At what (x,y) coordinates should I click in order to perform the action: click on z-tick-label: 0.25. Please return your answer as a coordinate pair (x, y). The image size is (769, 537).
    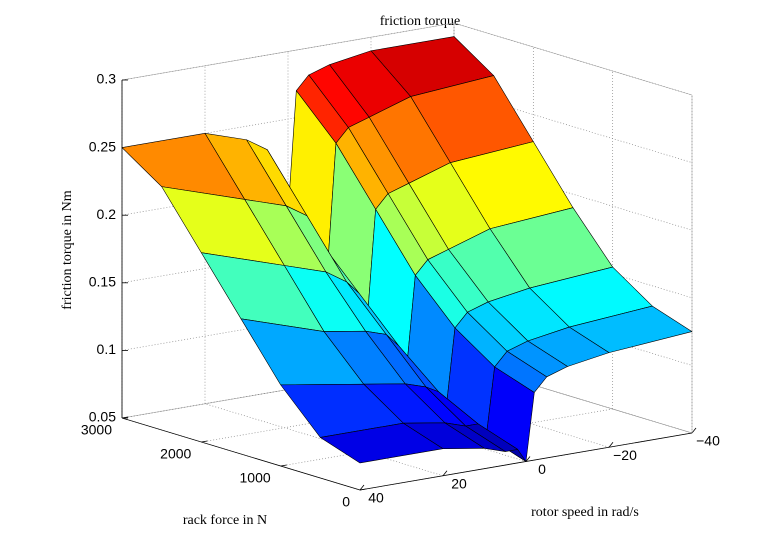
    Looking at the image, I should click on (102, 146).